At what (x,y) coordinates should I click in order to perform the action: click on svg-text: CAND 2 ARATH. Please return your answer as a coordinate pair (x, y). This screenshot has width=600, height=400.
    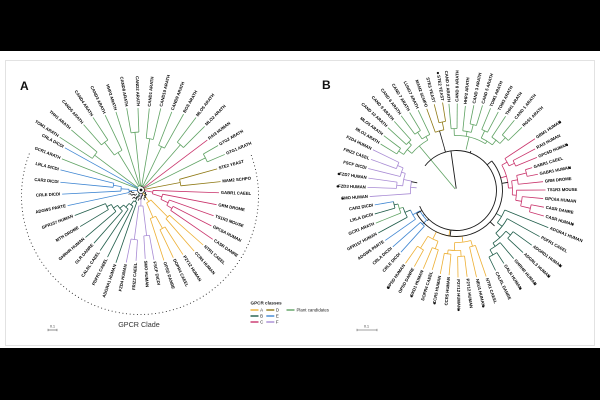
    Looking at the image, I should click on (448, 87).